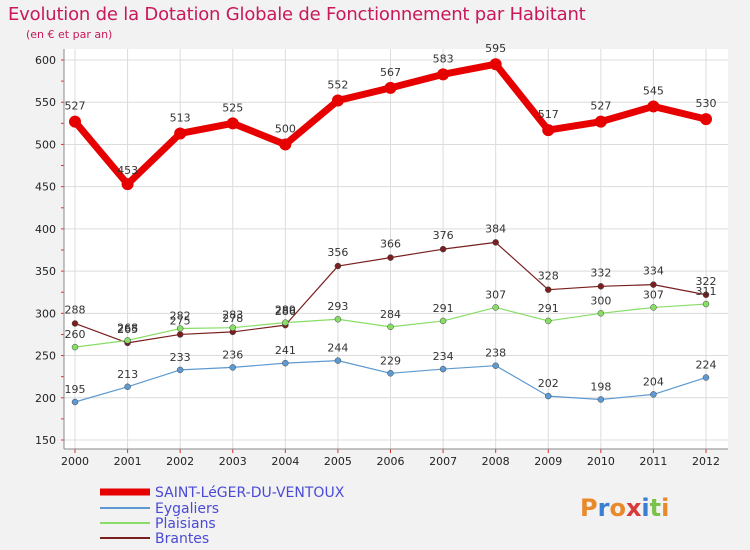  What do you see at coordinates (180, 320) in the screenshot?
I see `data-label: 275` at bounding box center [180, 320].